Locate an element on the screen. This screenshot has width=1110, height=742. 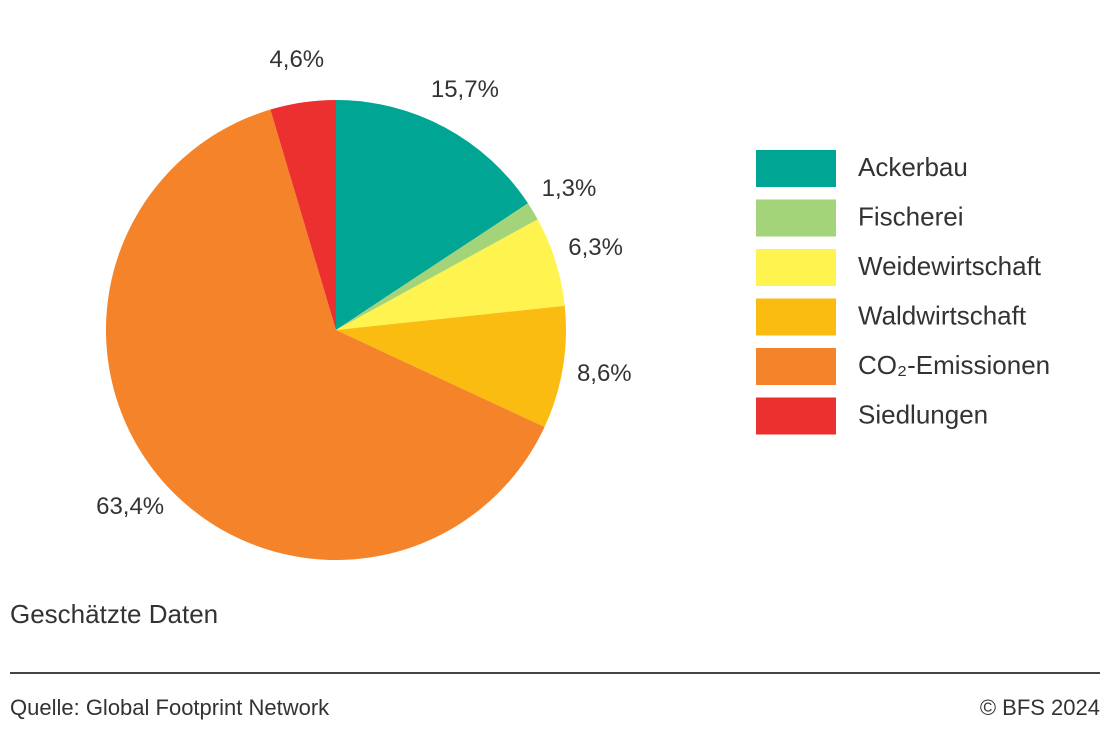
copyright: © BFS 2024 is located at coordinates (1040, 707).